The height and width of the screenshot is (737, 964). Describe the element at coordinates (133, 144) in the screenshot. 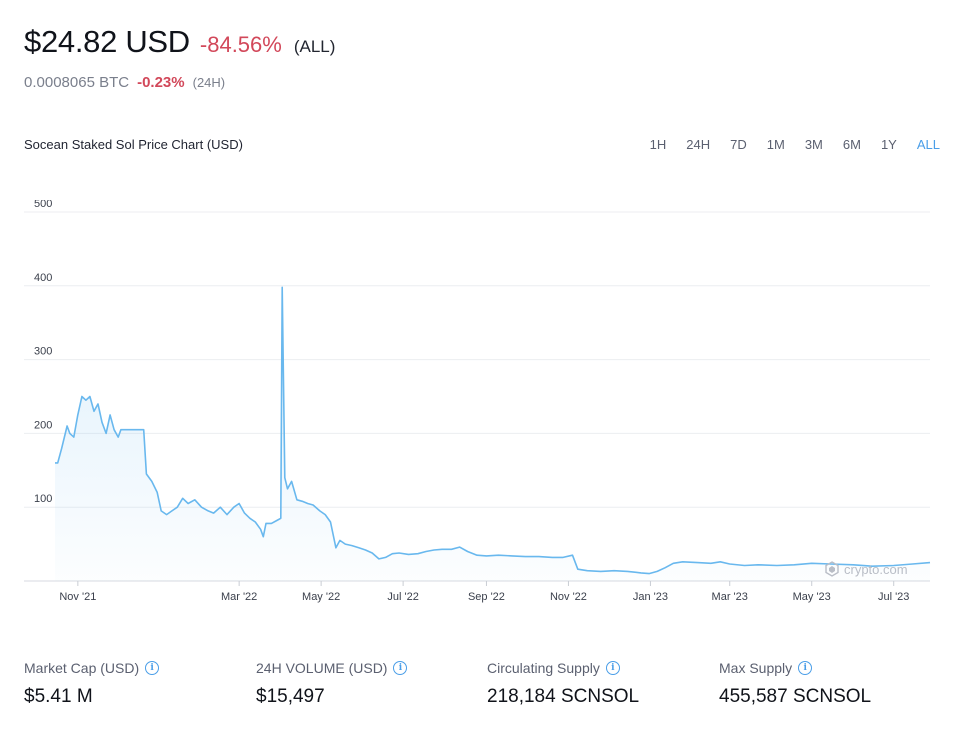

I see `chart-title: Socean Staked Sol Price Chart (USD)` at that location.